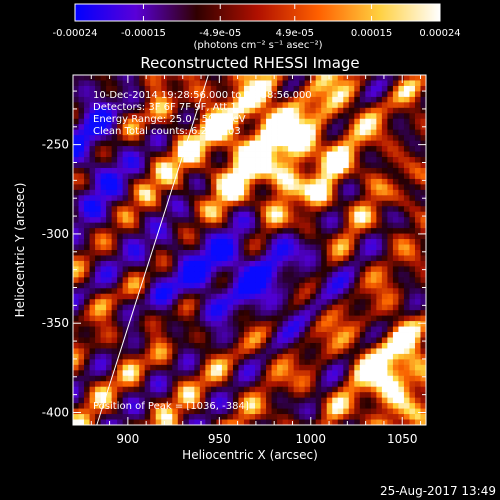  What do you see at coordinates (257, 12) in the screenshot?
I see `colorbar` at bounding box center [257, 12].